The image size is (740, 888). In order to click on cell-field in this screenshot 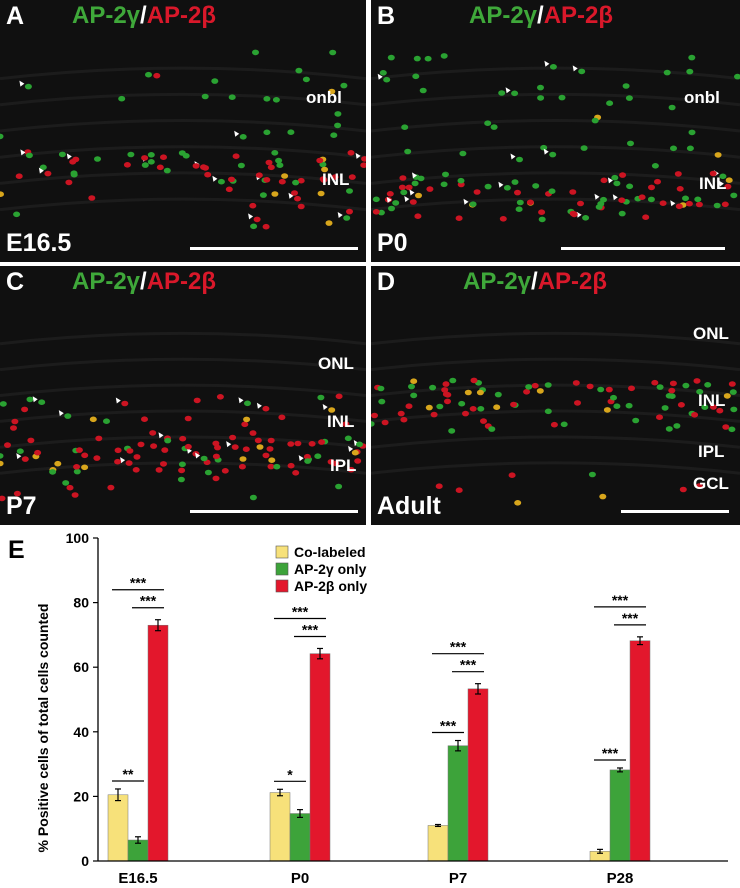, I will do `click(183, 395)`.